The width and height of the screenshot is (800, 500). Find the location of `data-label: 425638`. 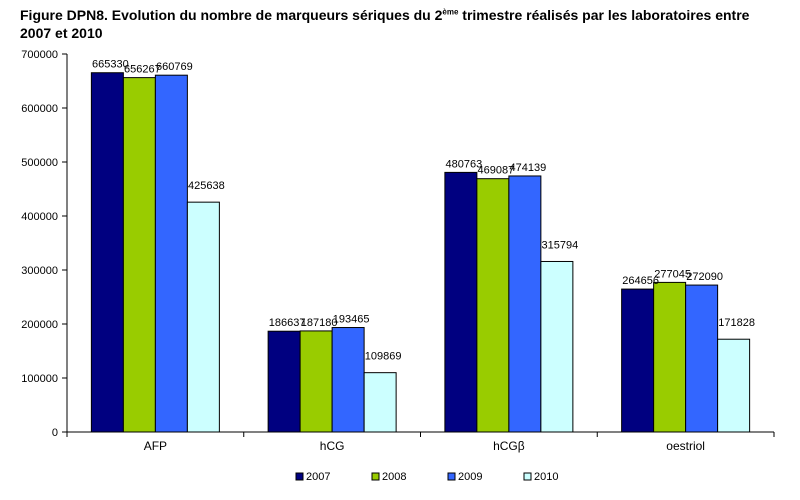

data-label: 425638 is located at coordinates (206, 186).